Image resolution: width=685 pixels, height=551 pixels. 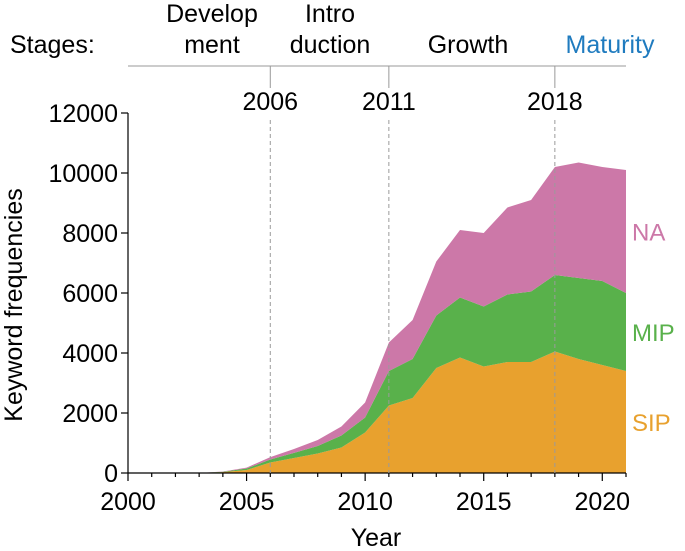 I want to click on series-label-sip: SIP, so click(x=651, y=423).